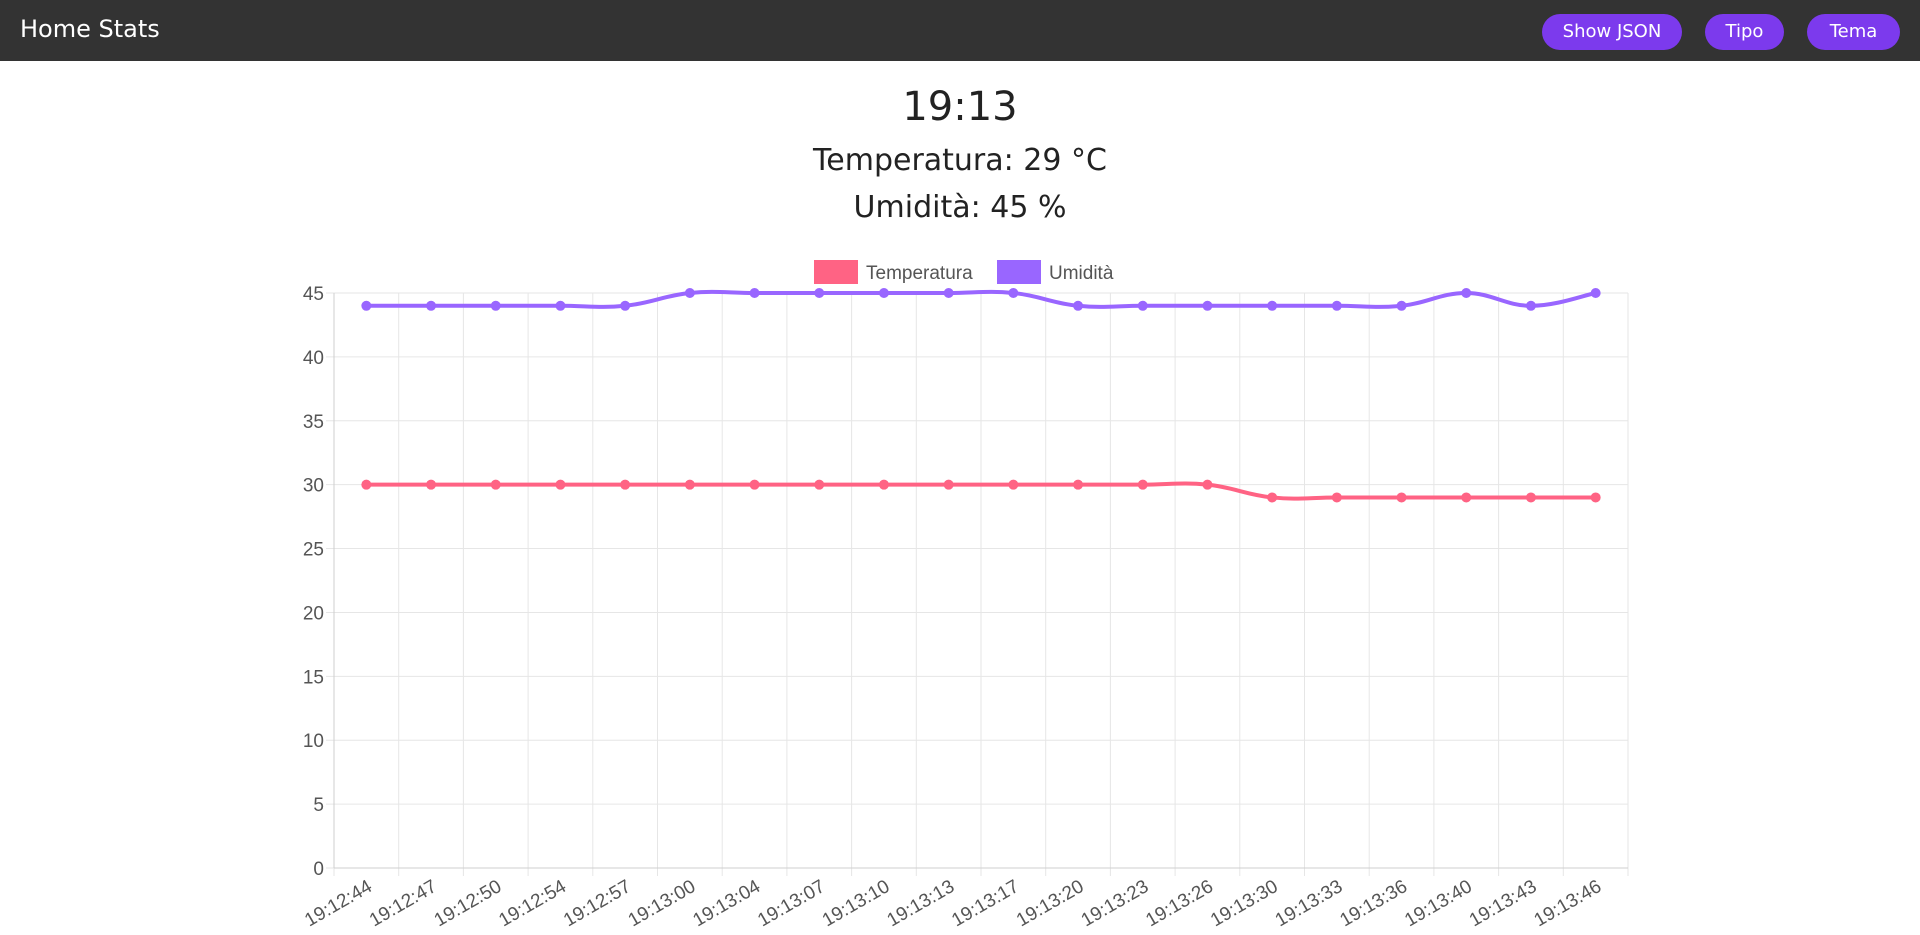 The width and height of the screenshot is (1920, 935). I want to click on x-tick-label: 19:13:46, so click(1568, 903).